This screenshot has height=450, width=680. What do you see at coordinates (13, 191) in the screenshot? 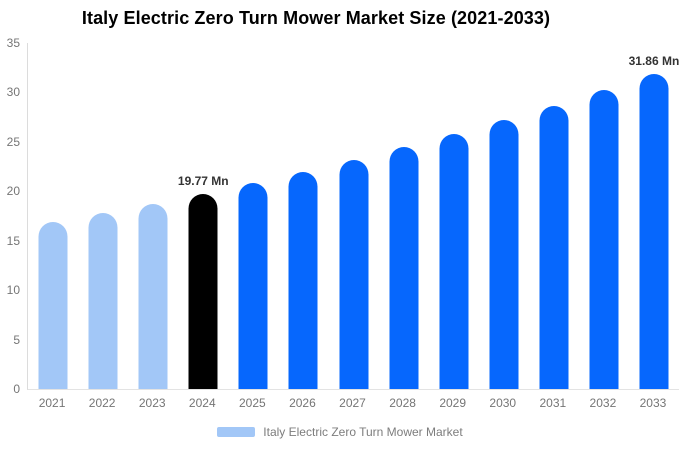
I see `y-tick-label: 20` at bounding box center [13, 191].